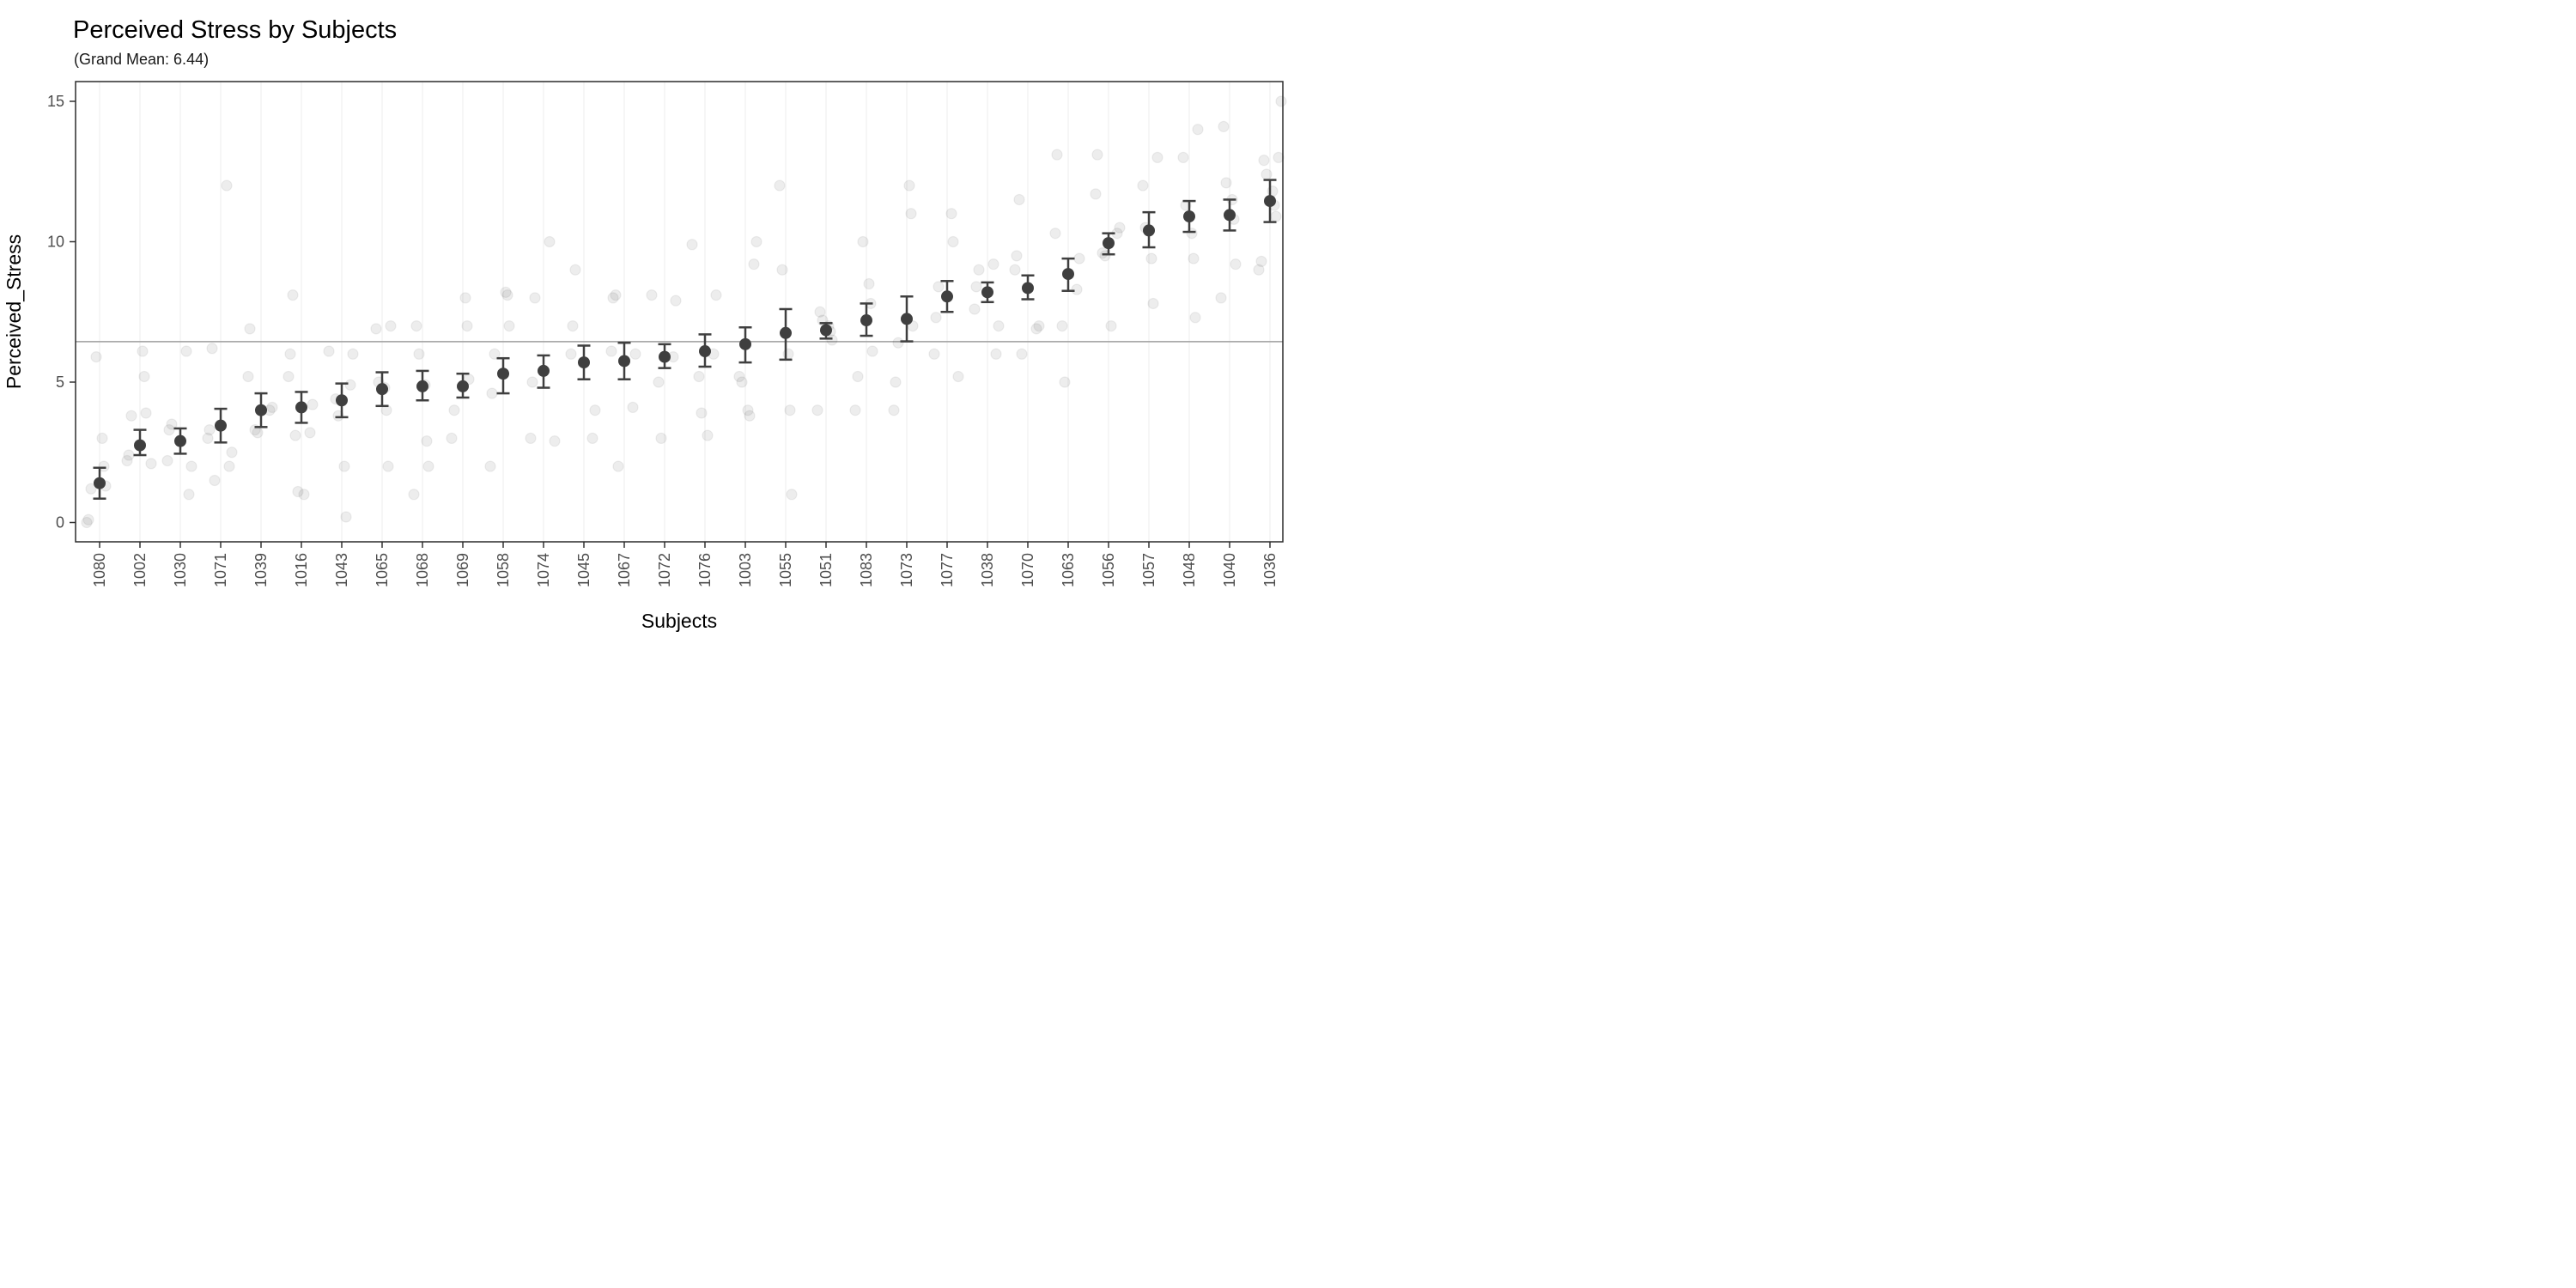 Image resolution: width=2576 pixels, height=1288 pixels. What do you see at coordinates (625, 570) in the screenshot?
I see `x-tick-label: 1067` at bounding box center [625, 570].